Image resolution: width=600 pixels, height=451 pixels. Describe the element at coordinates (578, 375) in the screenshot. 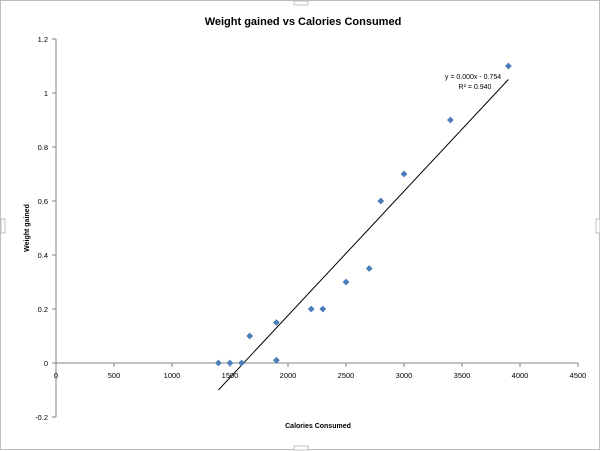

I see `x-tick-label: 4500` at that location.